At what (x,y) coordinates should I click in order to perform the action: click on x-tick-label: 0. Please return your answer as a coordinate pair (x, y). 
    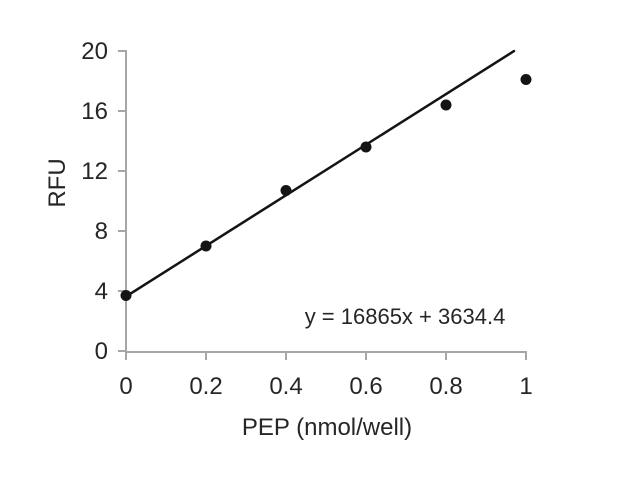
    Looking at the image, I should click on (125, 386).